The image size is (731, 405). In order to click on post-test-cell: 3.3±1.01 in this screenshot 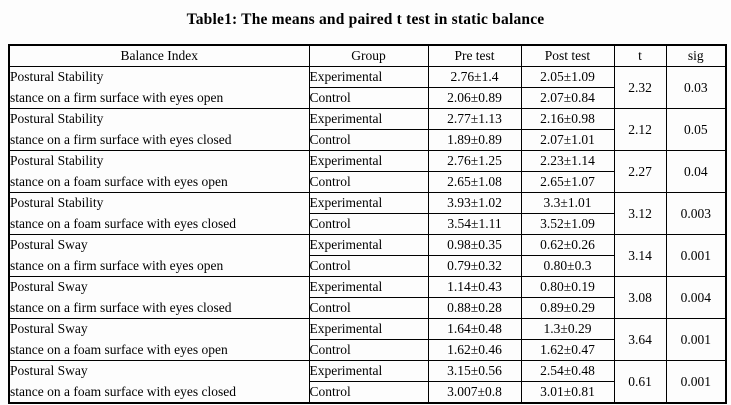, I will do `click(567, 203)`.